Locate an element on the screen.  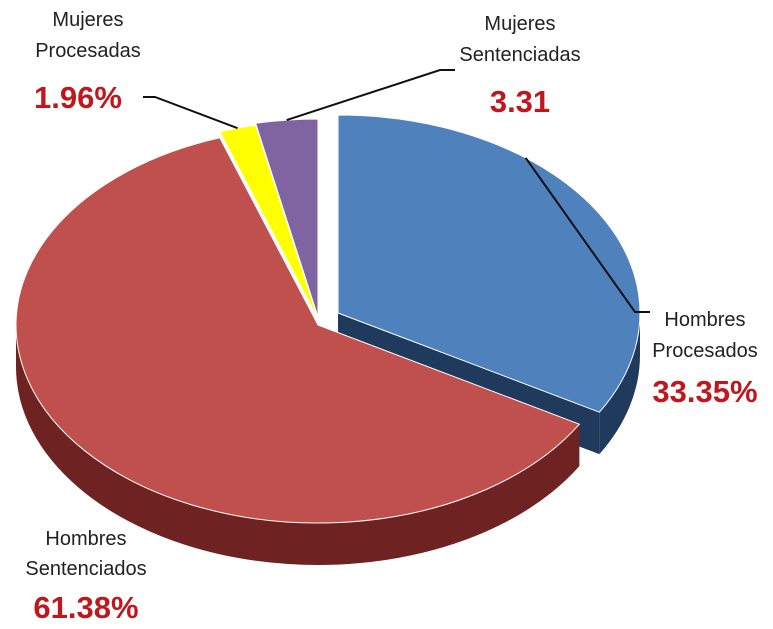
pie-side-hombres-procesados is located at coordinates (619, 384).